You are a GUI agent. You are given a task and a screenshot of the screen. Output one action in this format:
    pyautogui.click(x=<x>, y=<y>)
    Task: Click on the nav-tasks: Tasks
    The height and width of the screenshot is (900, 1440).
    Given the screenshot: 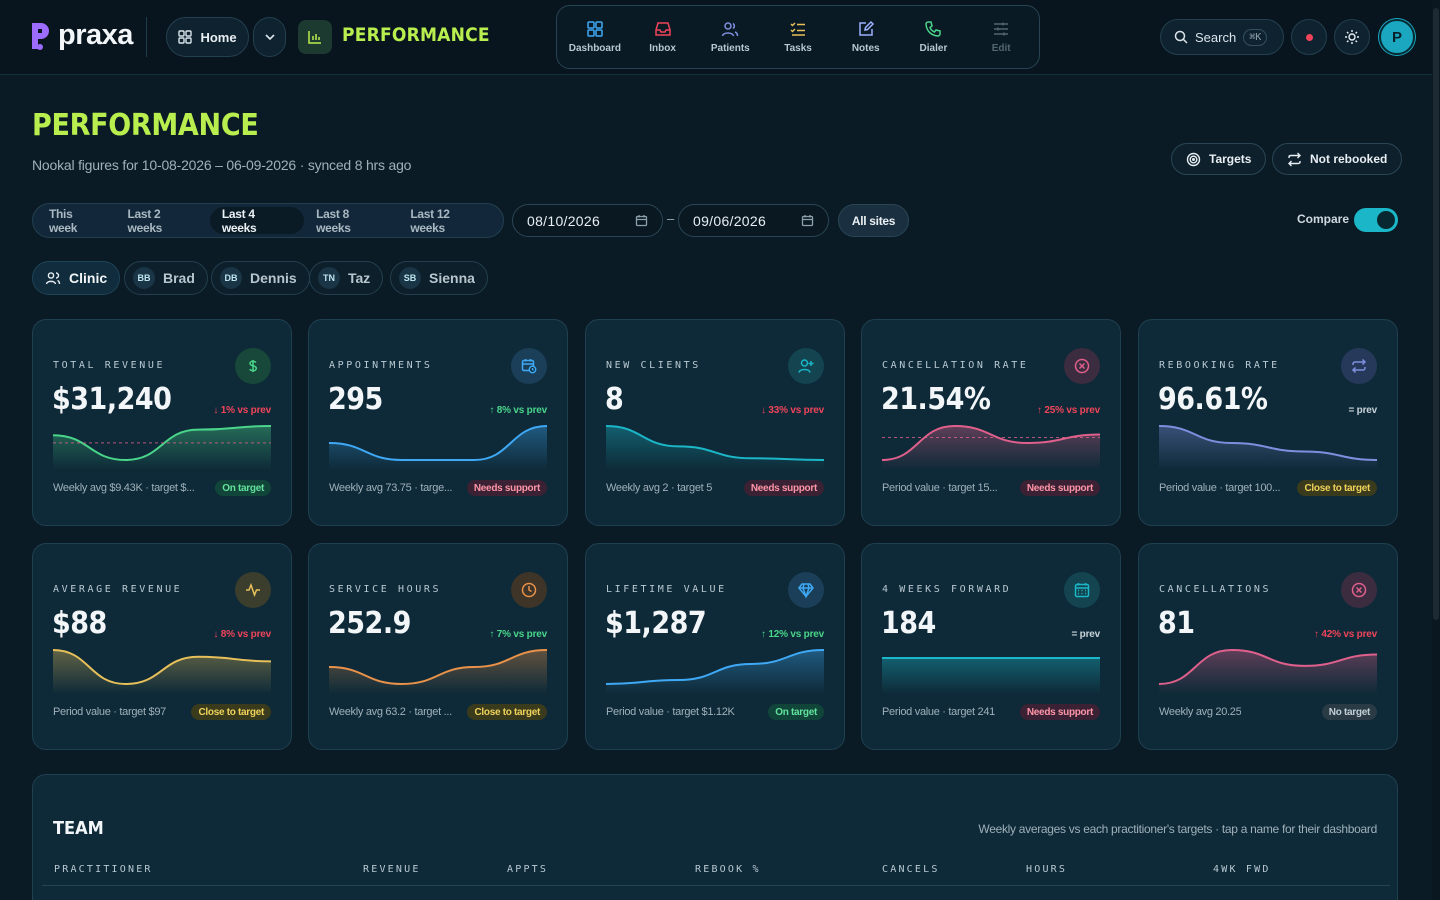 What is the action you would take?
    pyautogui.click(x=798, y=37)
    